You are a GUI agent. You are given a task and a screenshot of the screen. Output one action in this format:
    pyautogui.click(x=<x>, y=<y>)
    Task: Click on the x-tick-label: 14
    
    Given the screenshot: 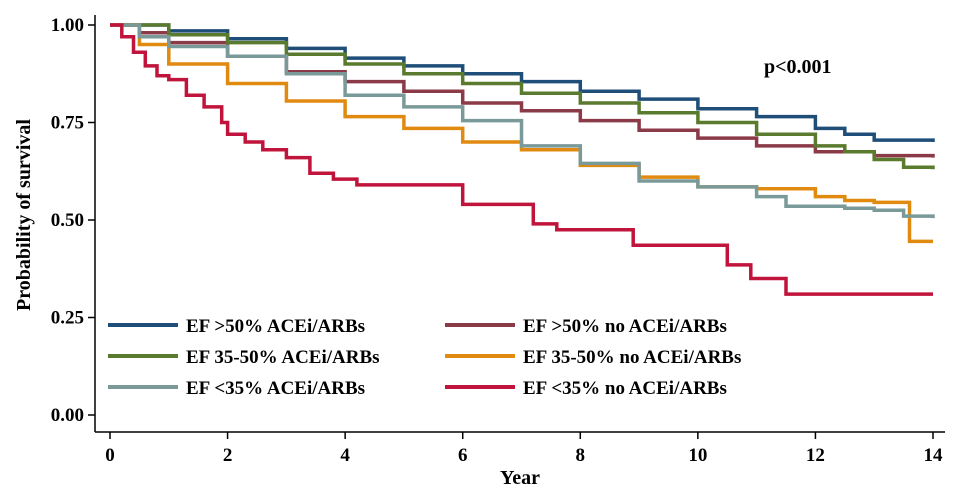 What is the action you would take?
    pyautogui.click(x=934, y=455)
    